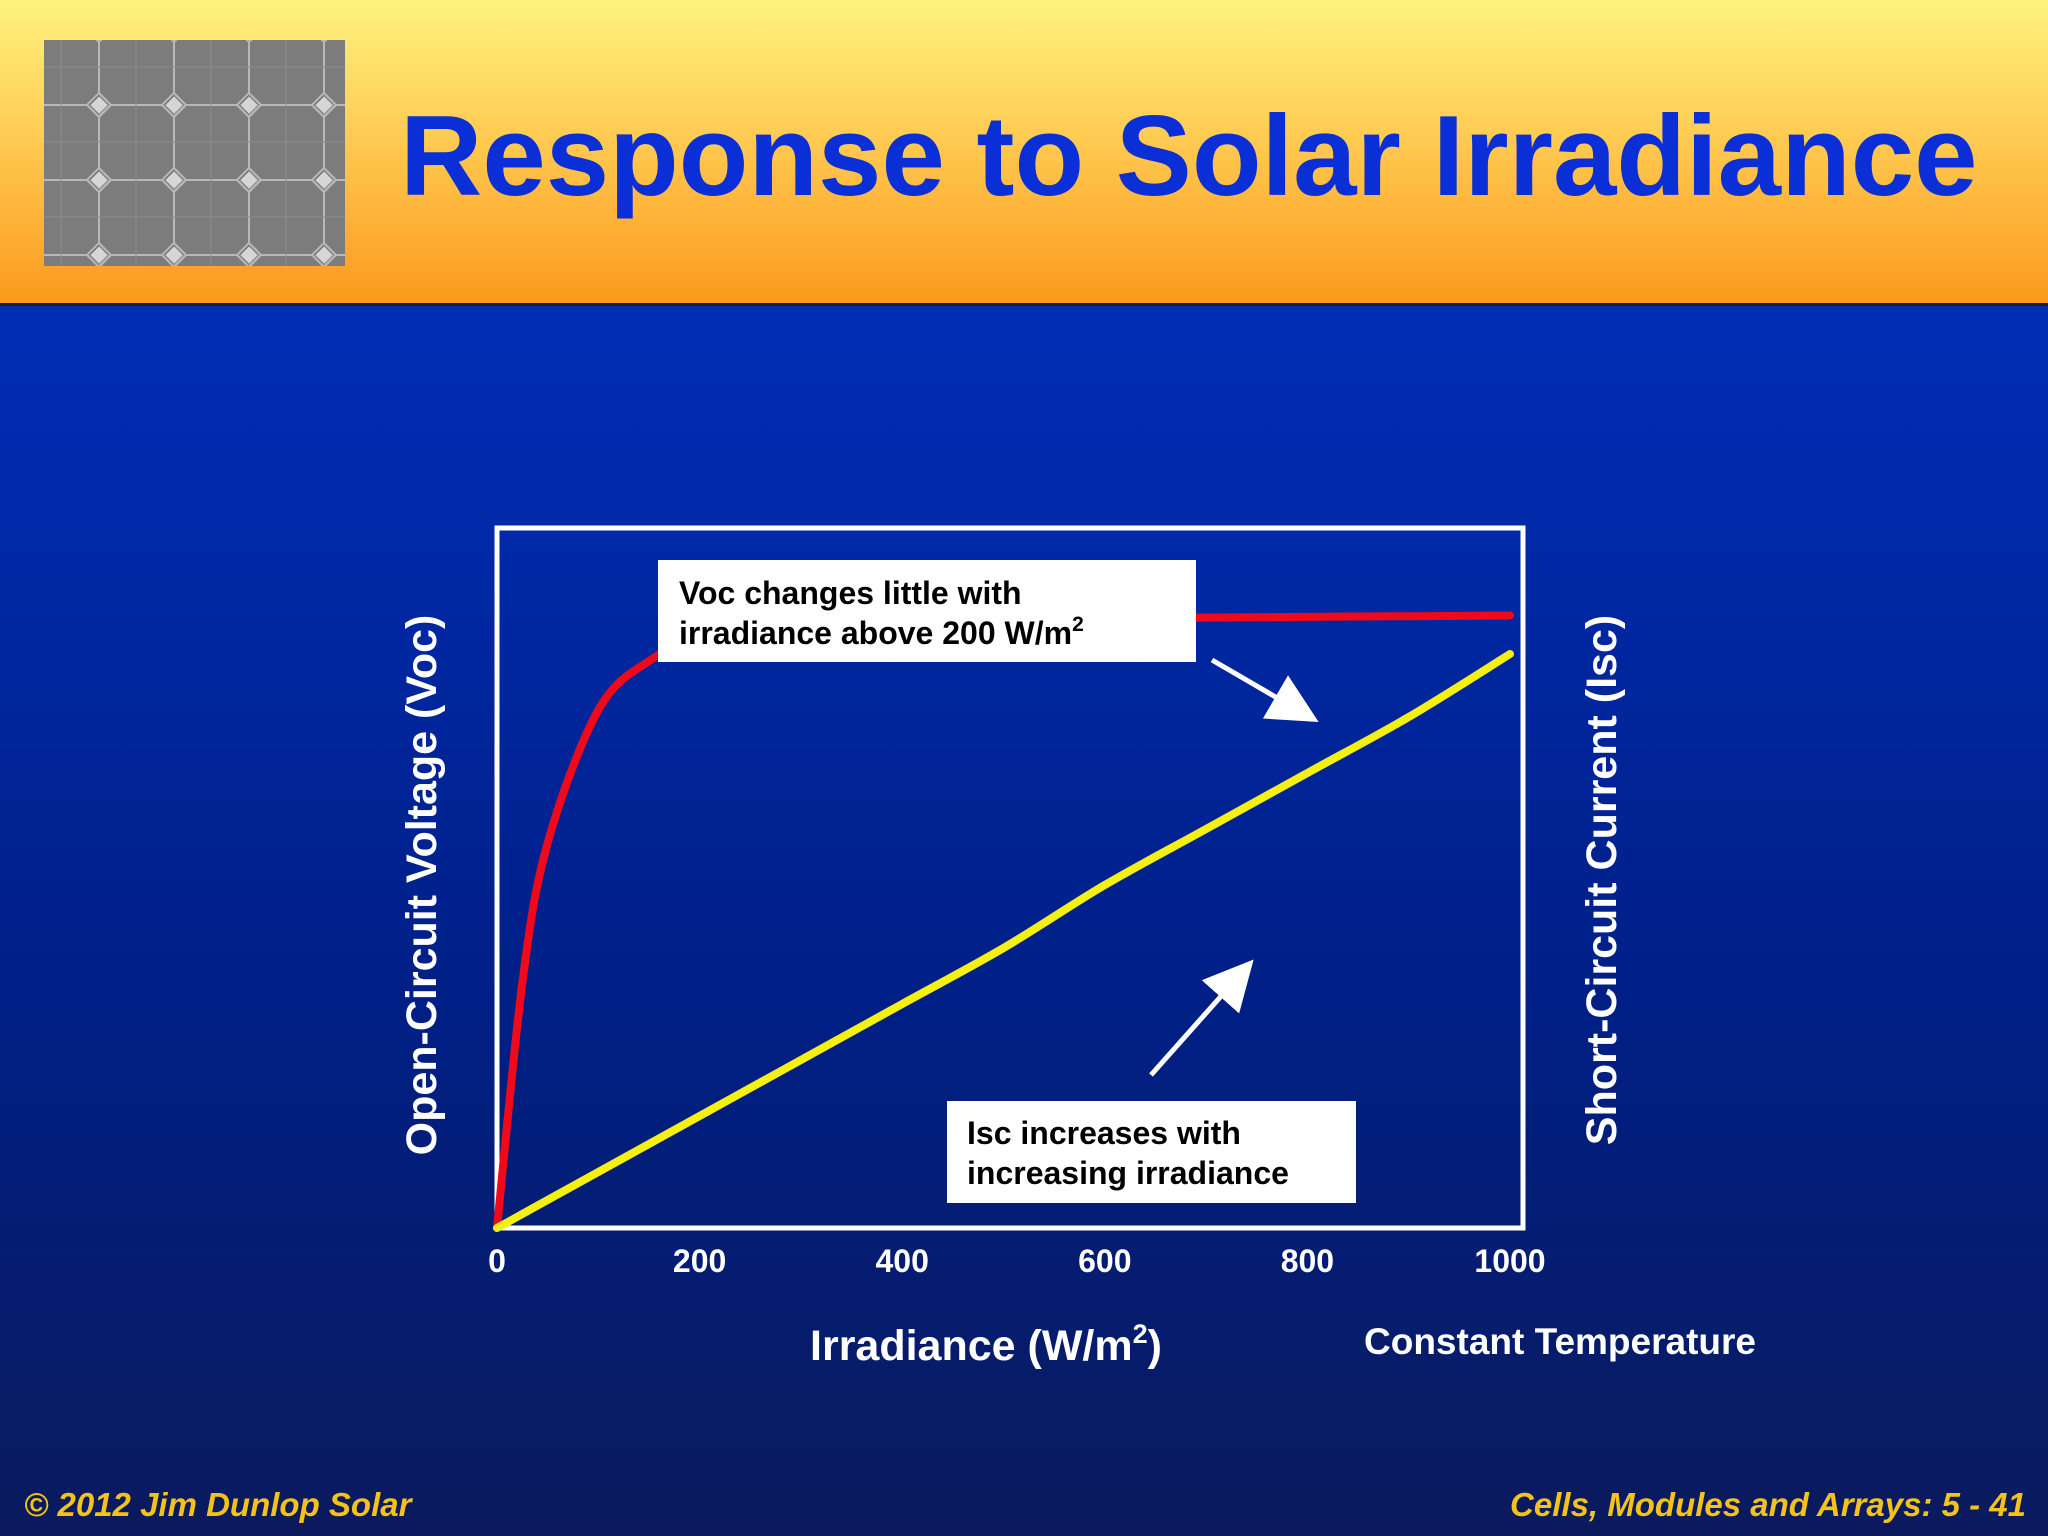 The width and height of the screenshot is (2048, 1536). Describe the element at coordinates (1151, 1152) in the screenshot. I see `isc-callout-box` at that location.